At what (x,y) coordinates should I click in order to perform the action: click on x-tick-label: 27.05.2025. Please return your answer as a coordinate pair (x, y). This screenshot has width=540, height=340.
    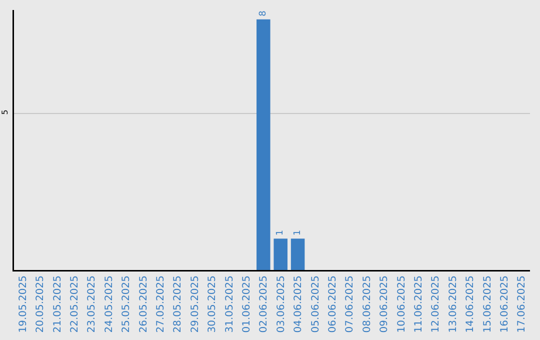
    Looking at the image, I should click on (160, 304).